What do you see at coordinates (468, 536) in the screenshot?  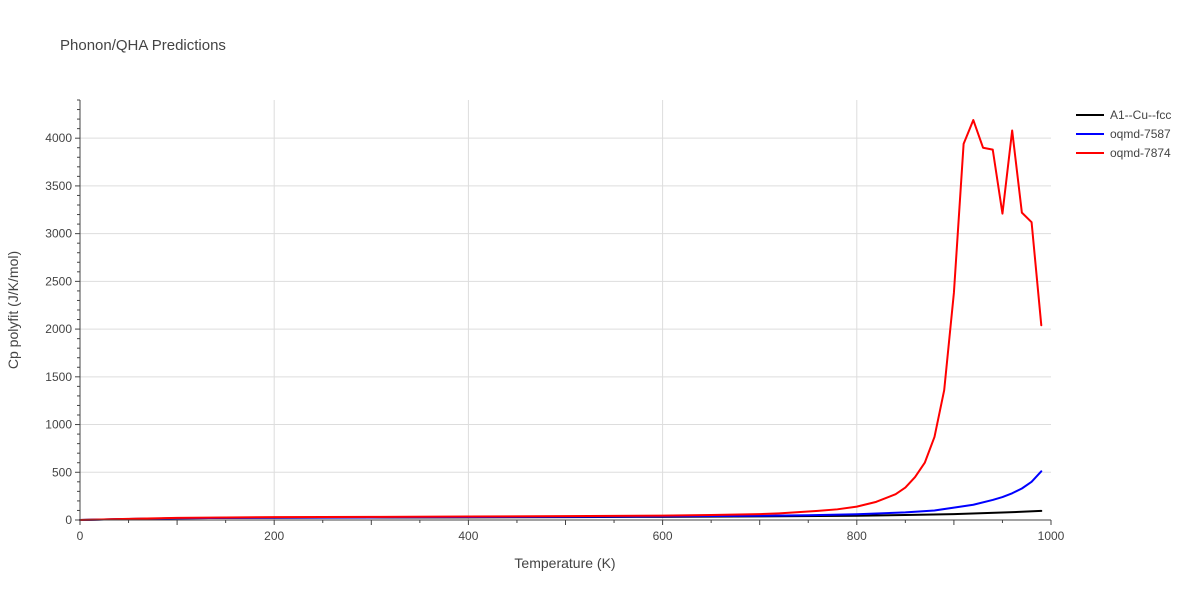 I see `x-tick-label: 400` at bounding box center [468, 536].